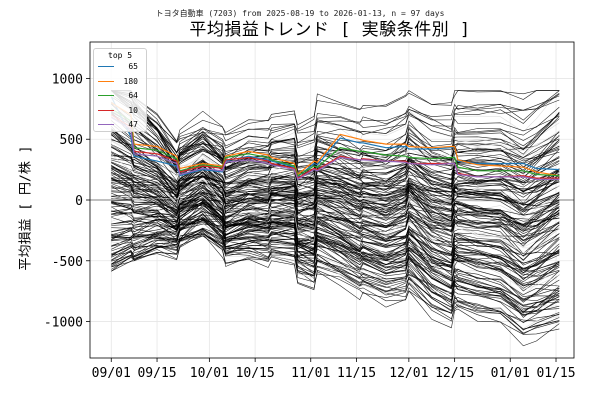 Image resolution: width=600 pixels, height=400 pixels. Describe the element at coordinates (121, 82) in the screenshot. I see `legend-item: 180` at that location.